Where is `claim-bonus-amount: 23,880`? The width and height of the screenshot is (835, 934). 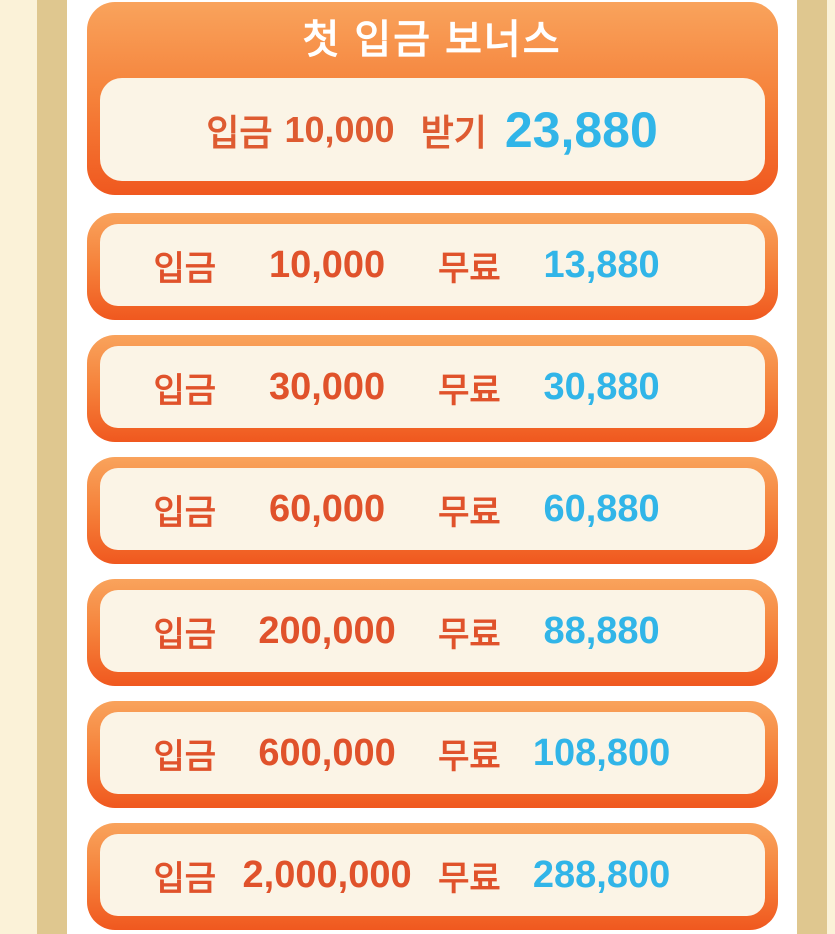
claim-bonus-amount: 23,880 is located at coordinates (581, 129).